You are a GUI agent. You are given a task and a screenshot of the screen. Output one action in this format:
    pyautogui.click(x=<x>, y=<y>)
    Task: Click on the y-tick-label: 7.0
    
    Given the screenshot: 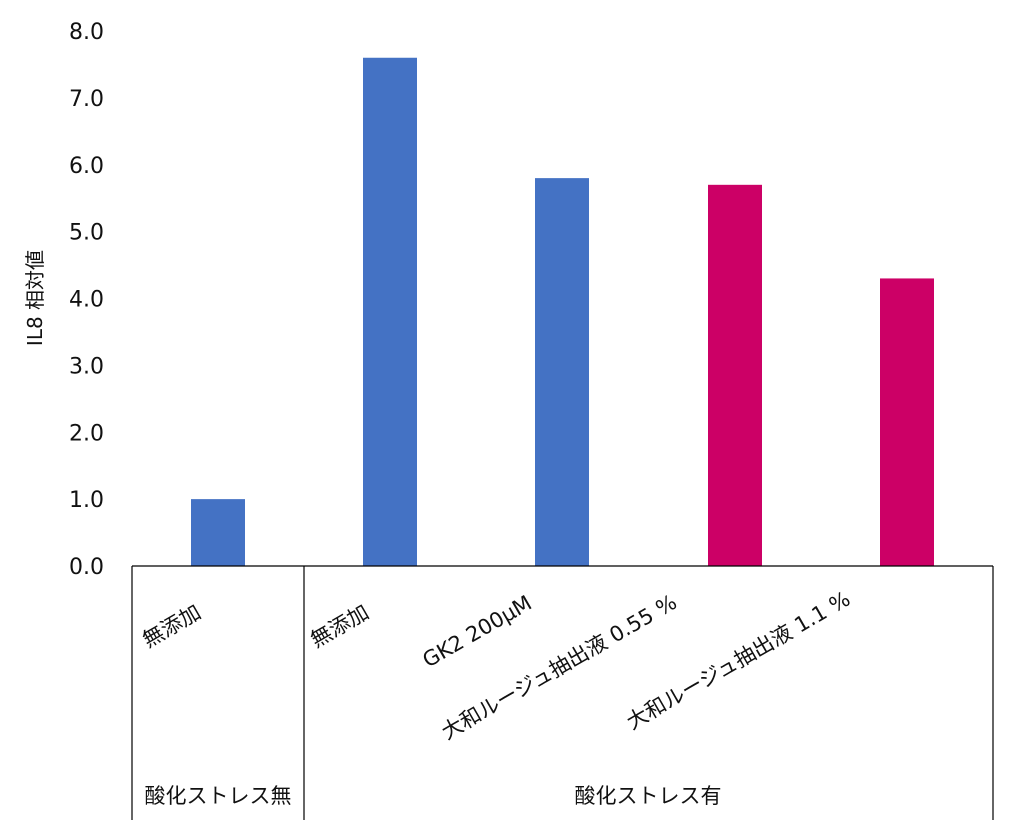 What is the action you would take?
    pyautogui.click(x=86, y=99)
    